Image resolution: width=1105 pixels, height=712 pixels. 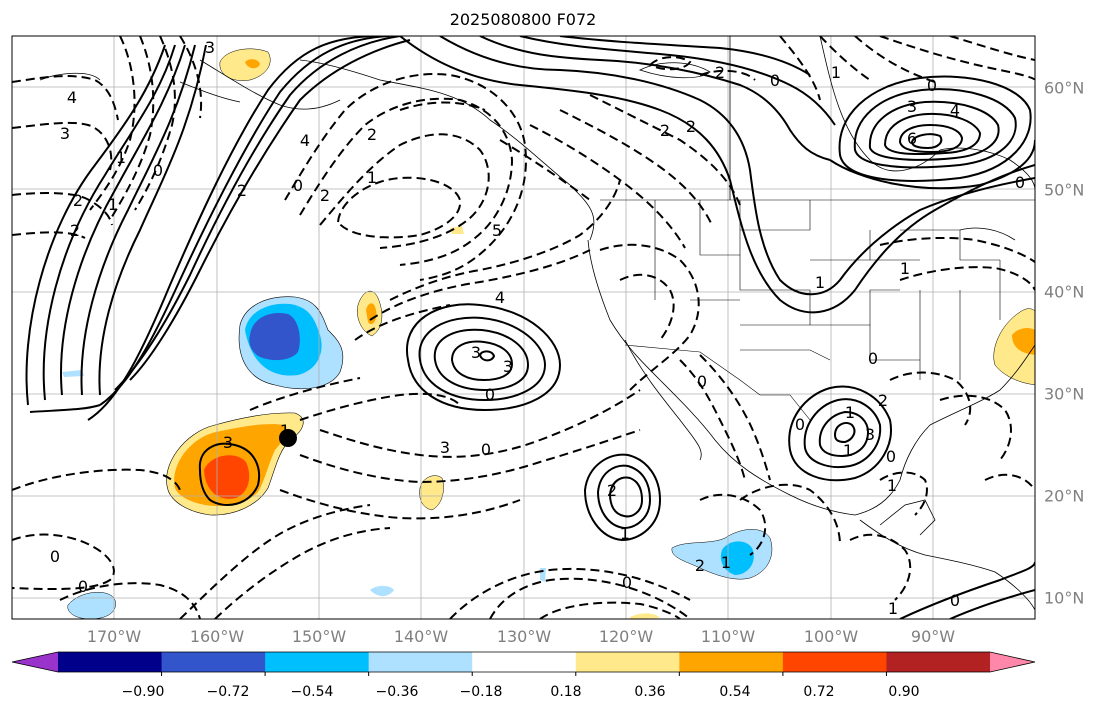 What do you see at coordinates (1012, 662) in the screenshot?
I see `colorbar-extend-high` at bounding box center [1012, 662].